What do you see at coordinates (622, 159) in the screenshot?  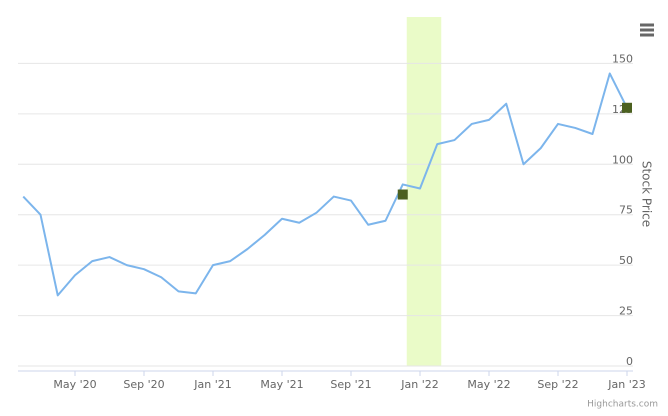 I see `y-tick-label: 100` at bounding box center [622, 159].